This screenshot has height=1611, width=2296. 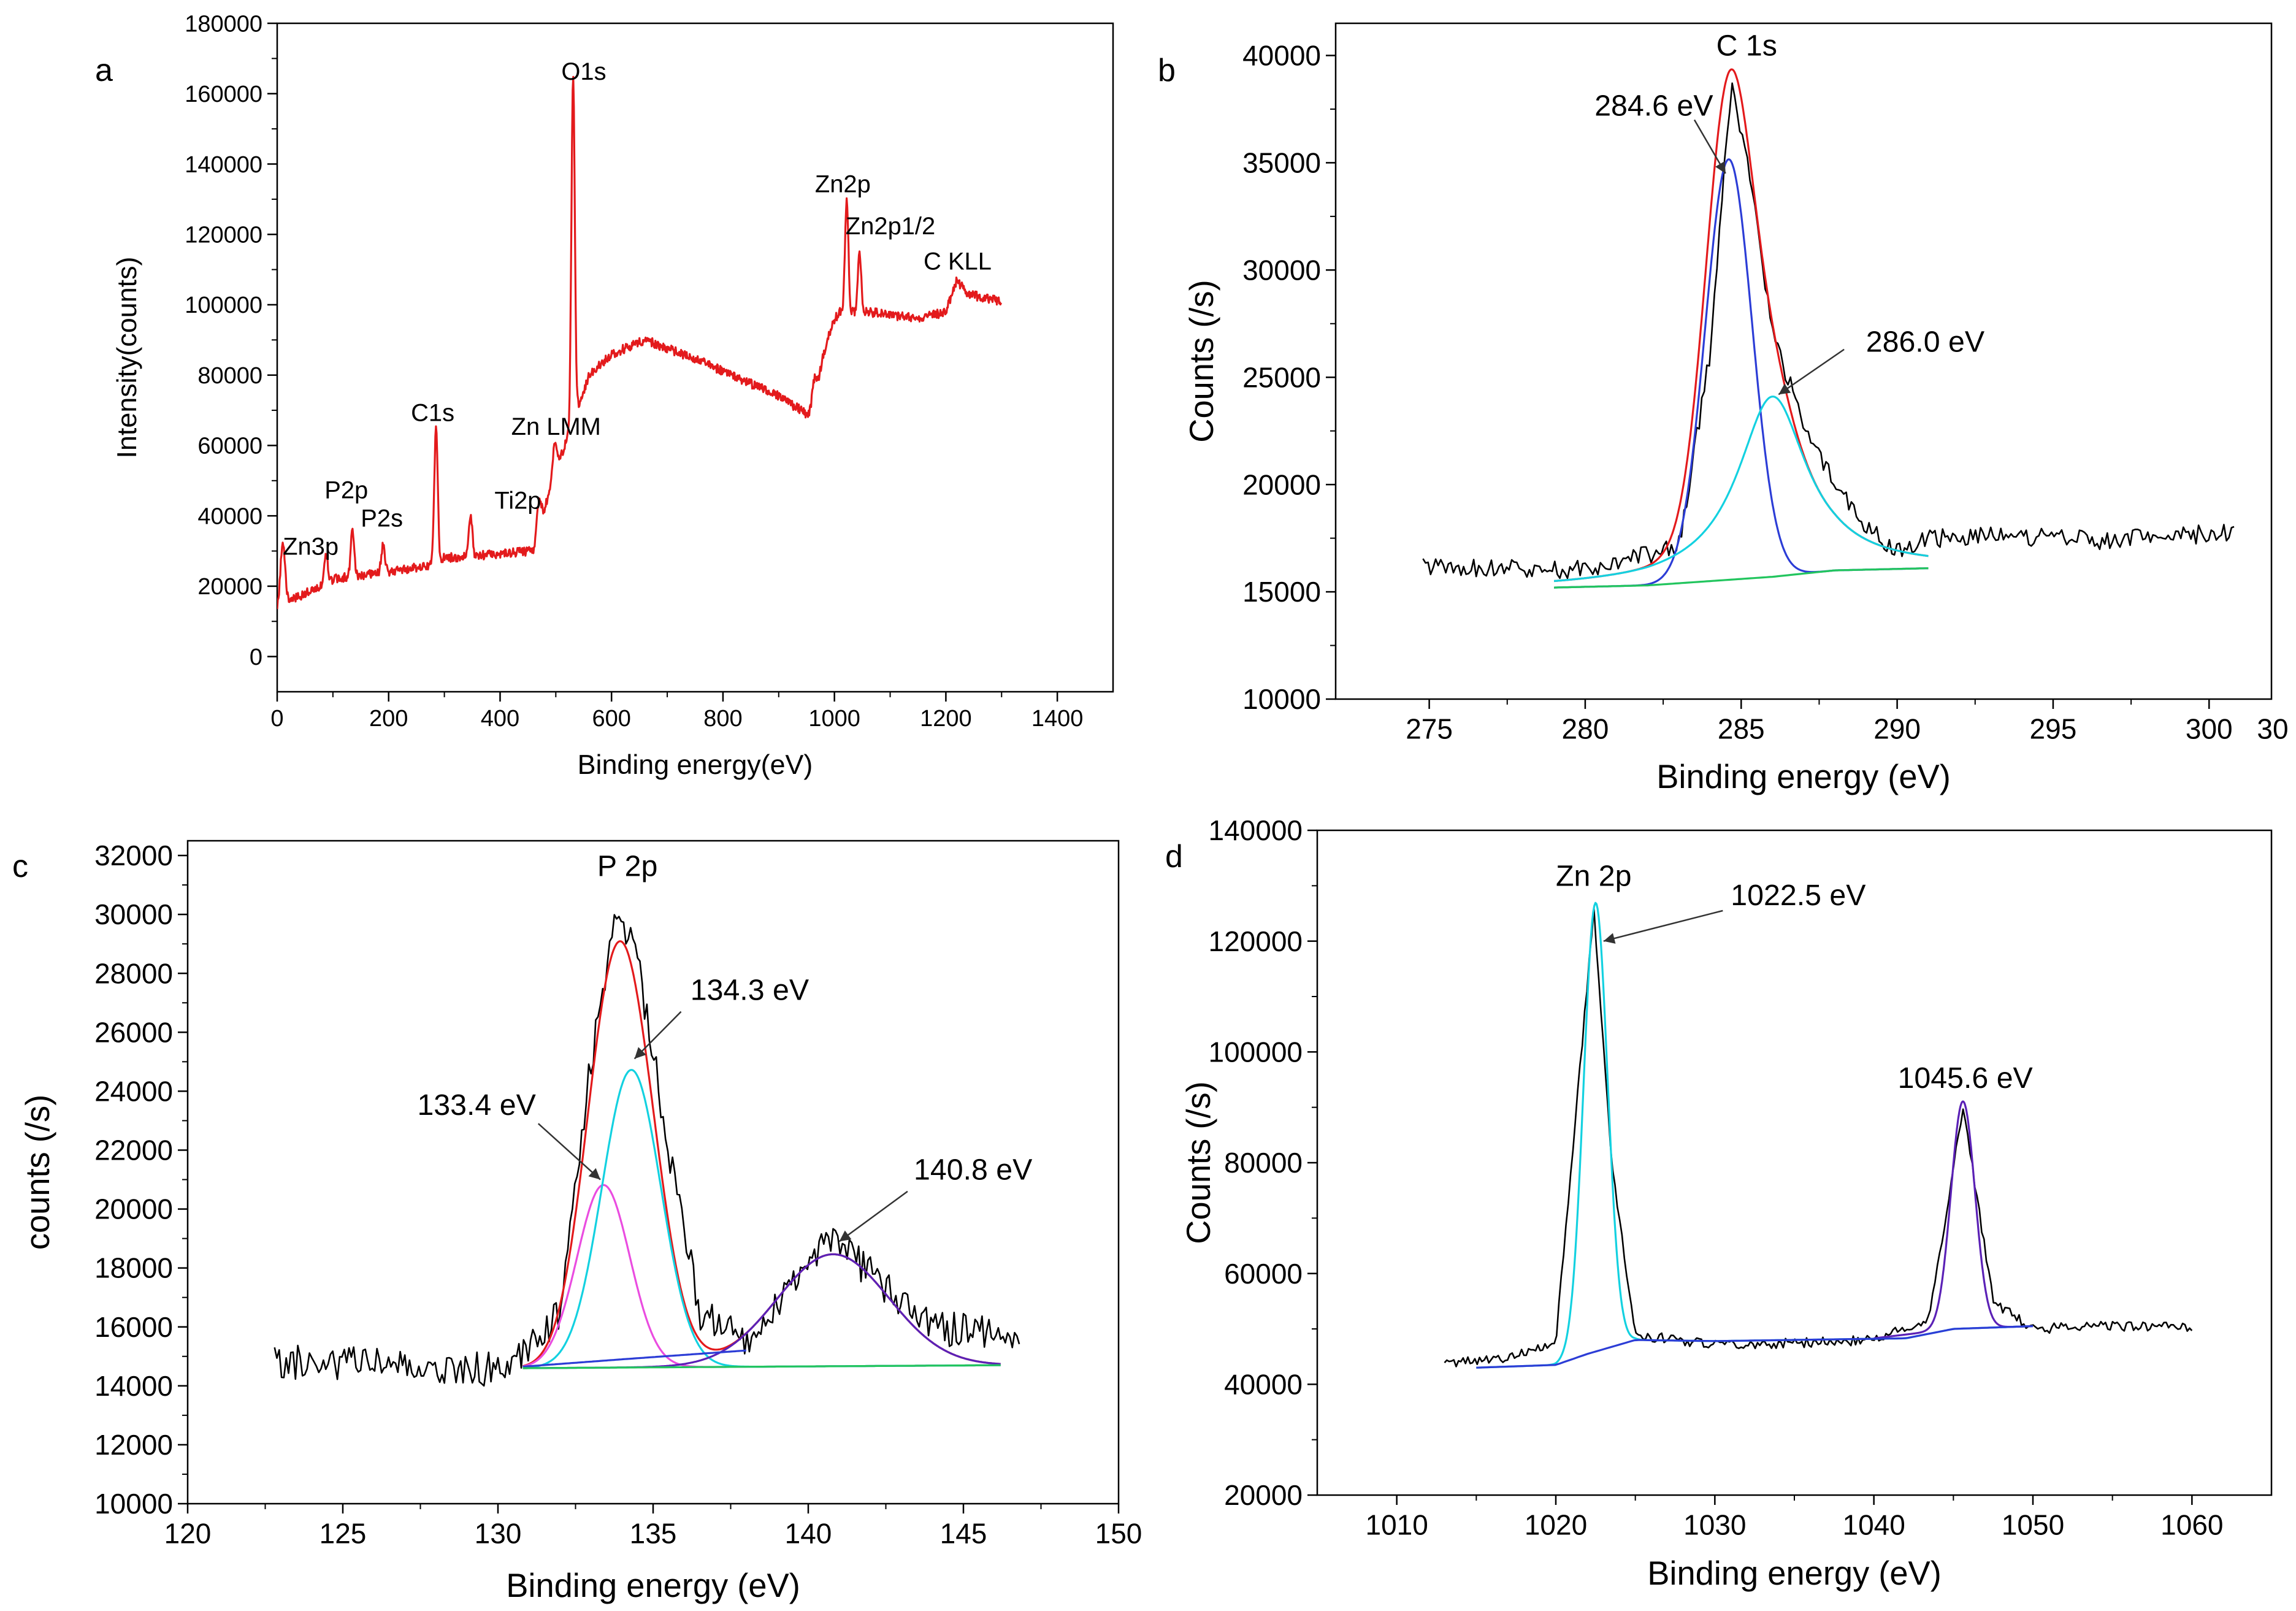 I want to click on x-tick-label: 1020, so click(x=1556, y=1524).